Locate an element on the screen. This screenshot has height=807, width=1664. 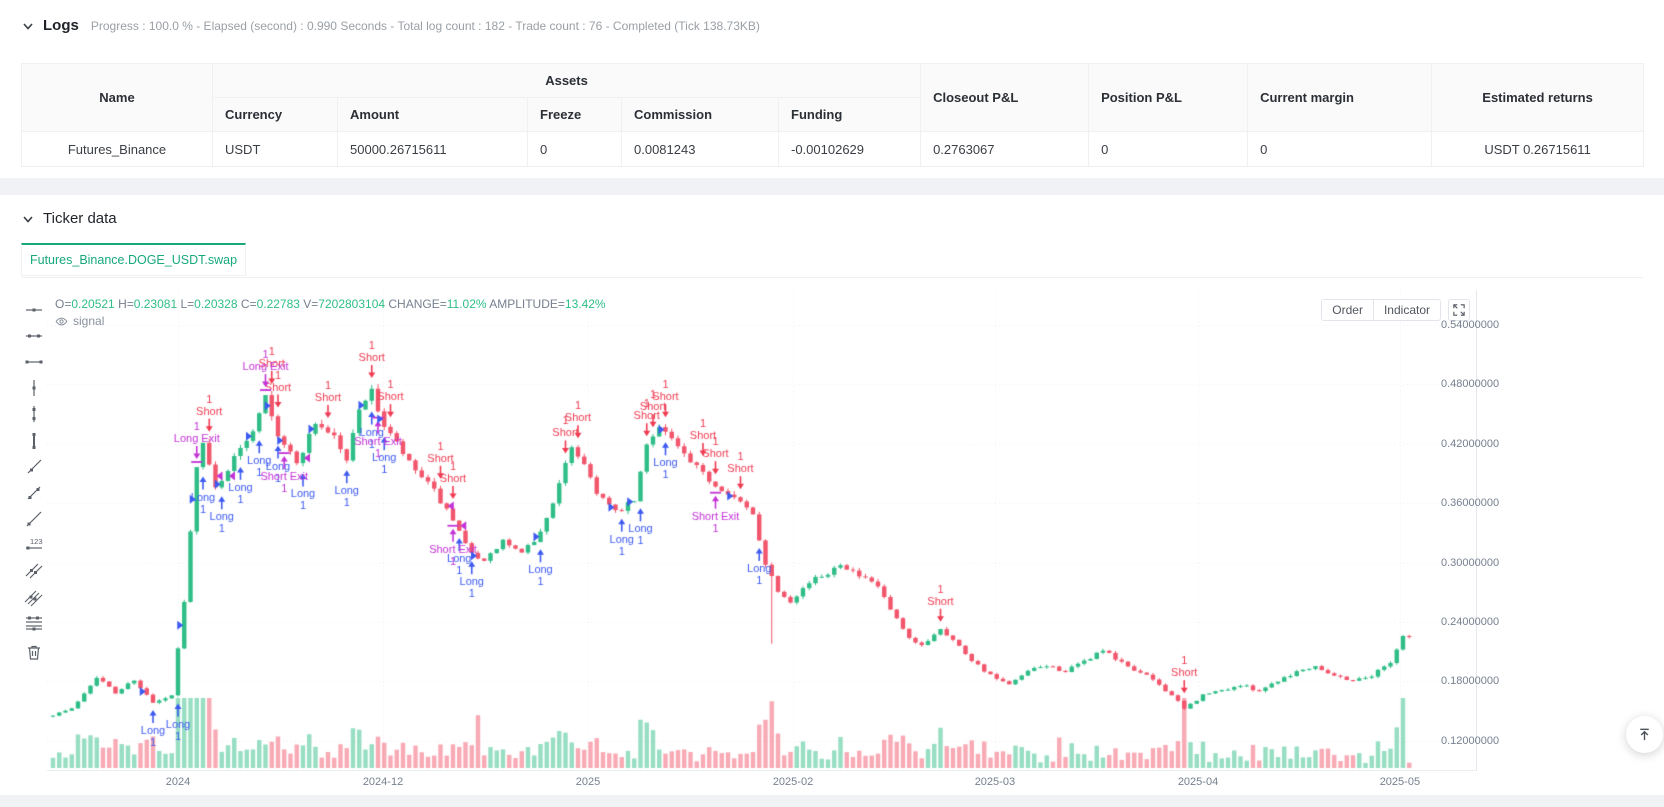
col-header-estimated-returns: Estimated returns is located at coordinates (1538, 97).